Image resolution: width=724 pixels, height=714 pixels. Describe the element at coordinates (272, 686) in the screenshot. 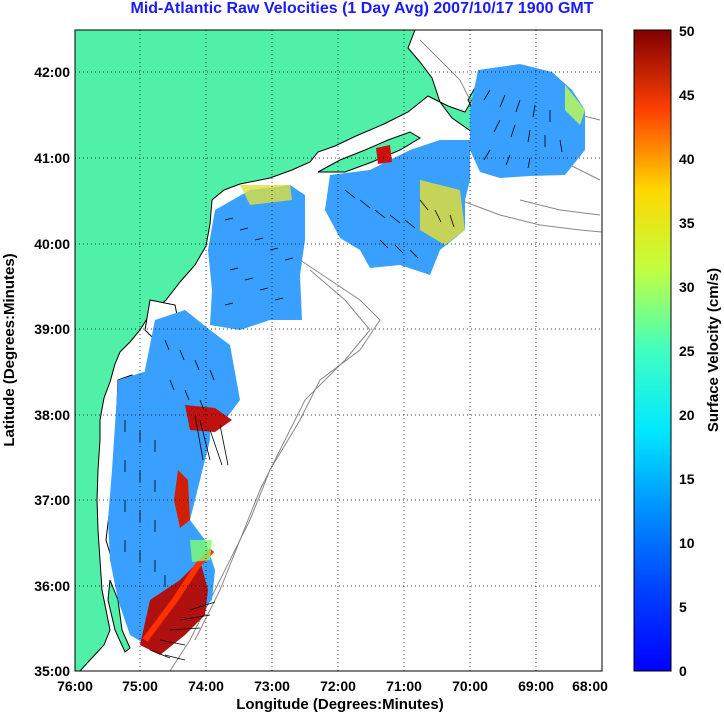

I see `x-tick-label: 73:00` at that location.